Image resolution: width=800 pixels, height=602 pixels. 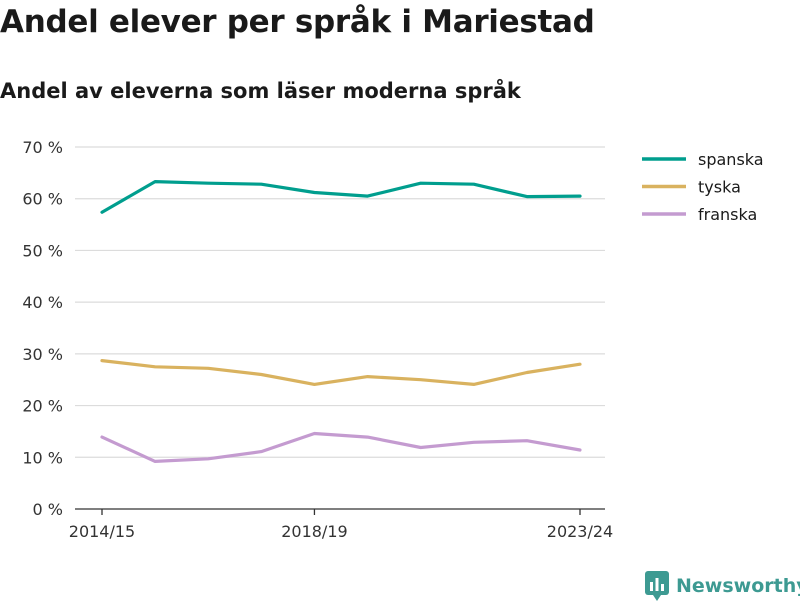 I want to click on x-tick-label: 2023/24, so click(x=580, y=531).